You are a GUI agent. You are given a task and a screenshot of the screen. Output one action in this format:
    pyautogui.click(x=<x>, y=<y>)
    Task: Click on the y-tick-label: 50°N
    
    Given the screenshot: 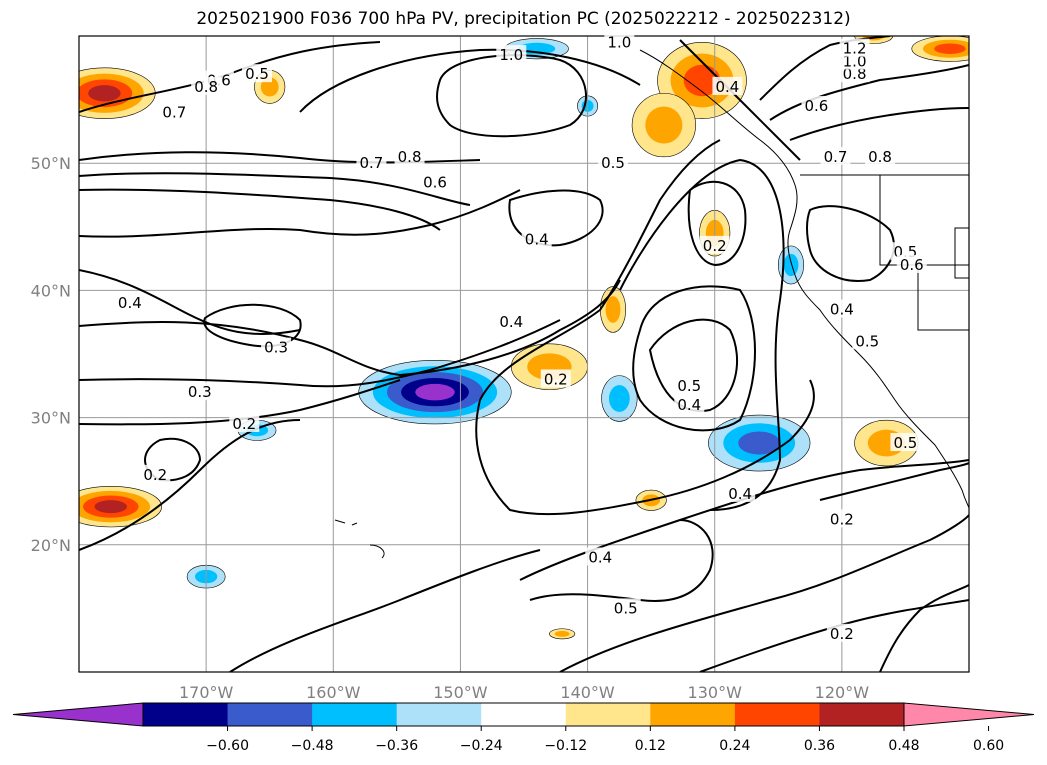 What is the action you would take?
    pyautogui.click(x=51, y=163)
    